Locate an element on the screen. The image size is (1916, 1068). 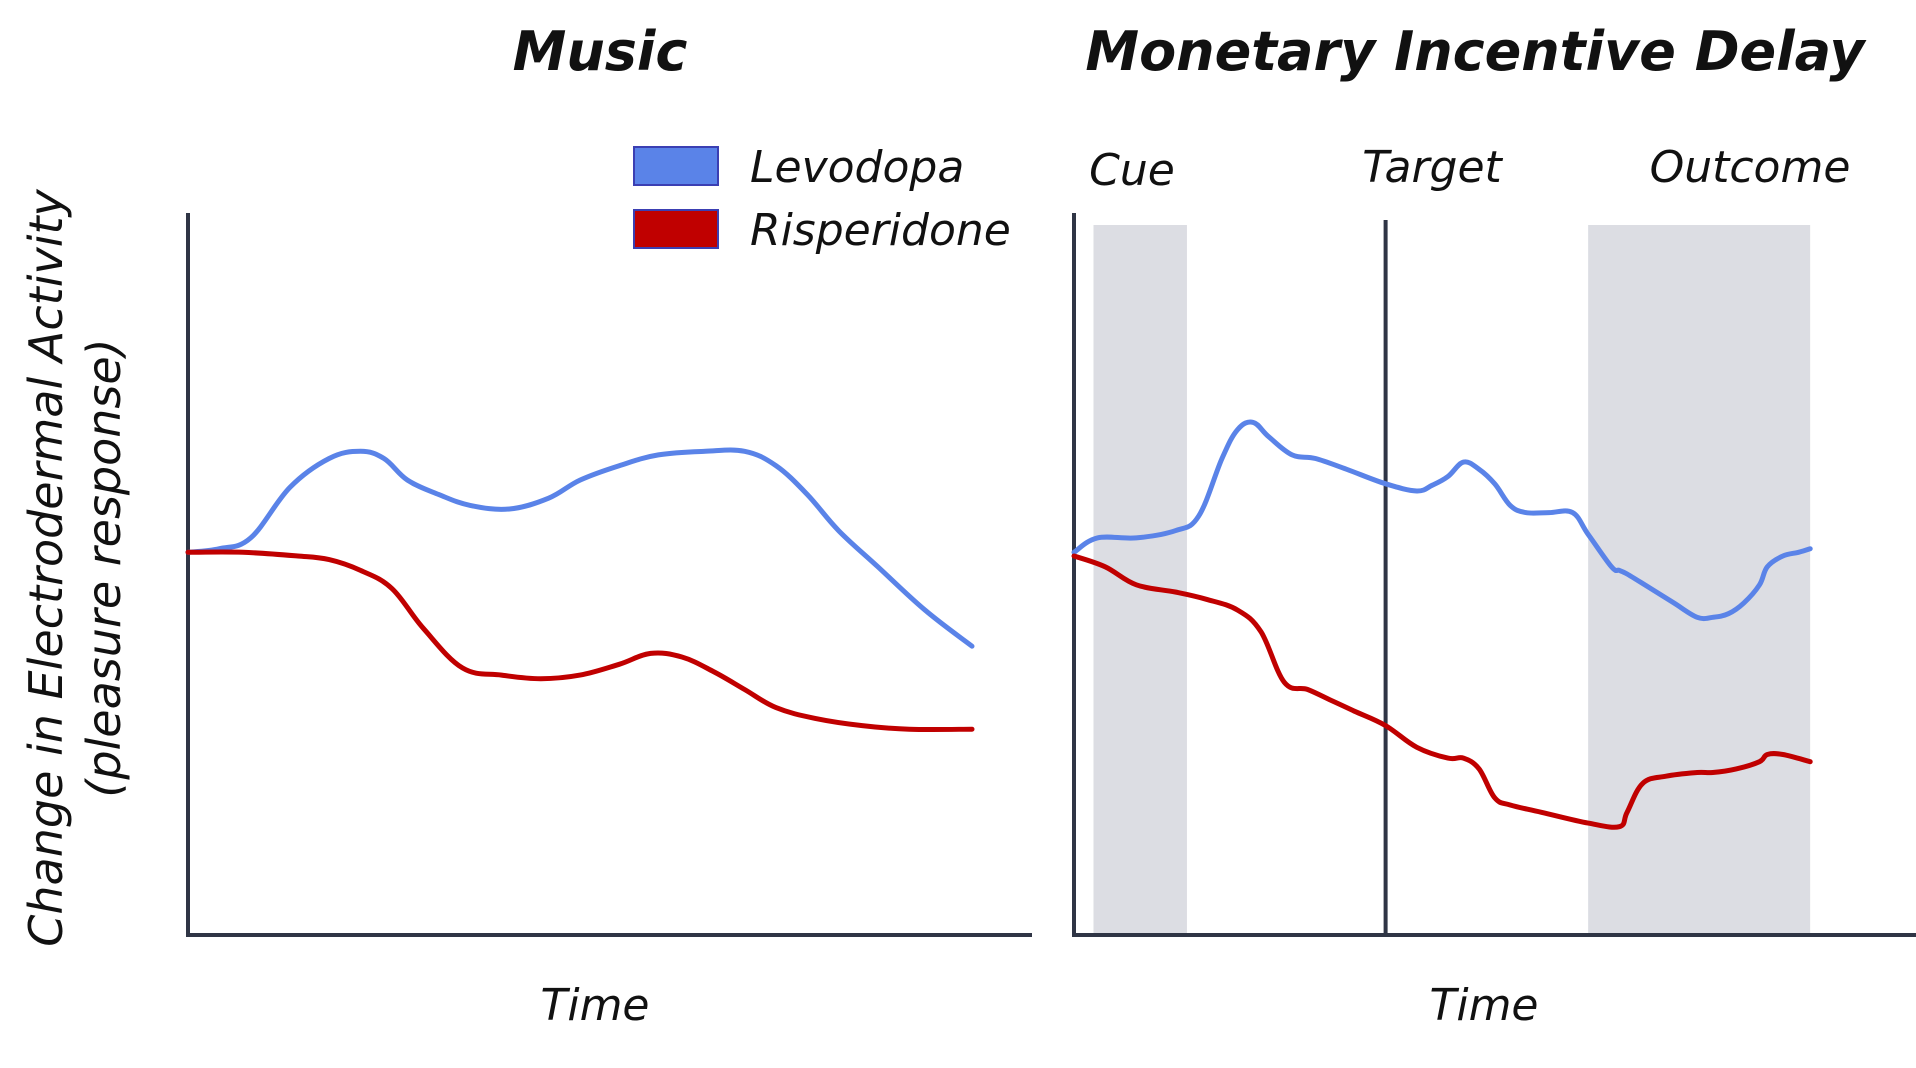
legend-label-risperidone: Risperidone is located at coordinates (880, 230).